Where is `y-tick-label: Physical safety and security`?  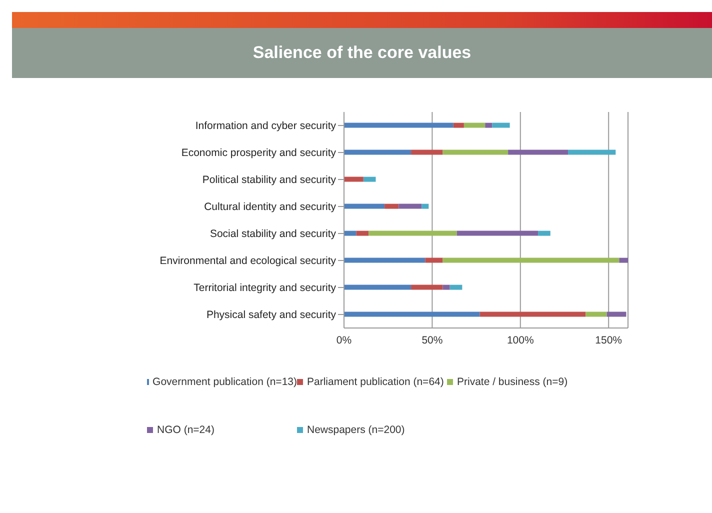 y-tick-label: Physical safety and security is located at coordinates (271, 315).